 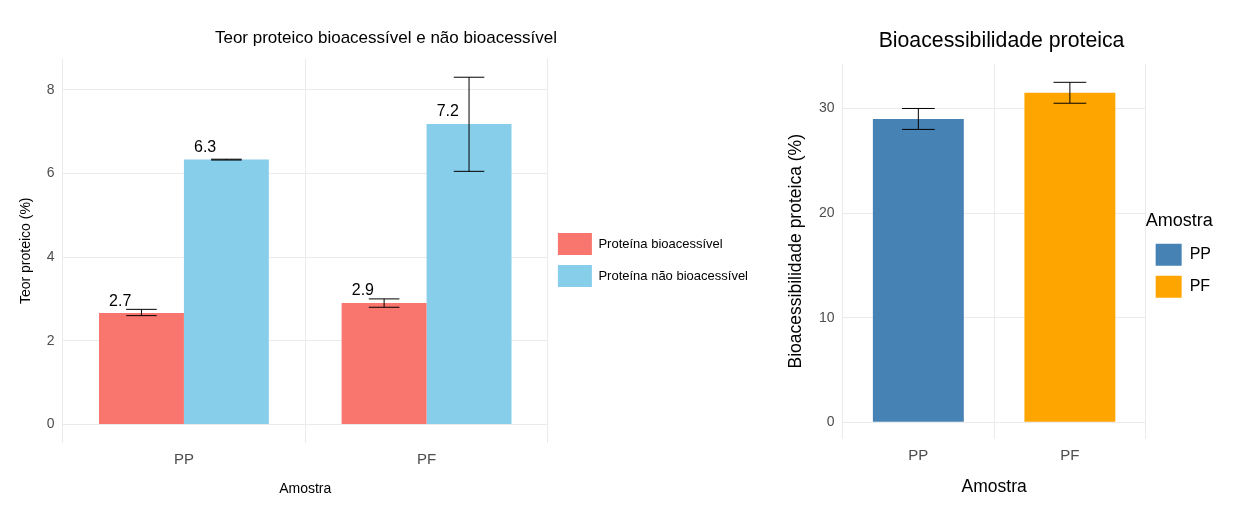 What do you see at coordinates (795, 251) in the screenshot?
I see `y-axis-title: Bioacessibilidade proteica (%)` at bounding box center [795, 251].